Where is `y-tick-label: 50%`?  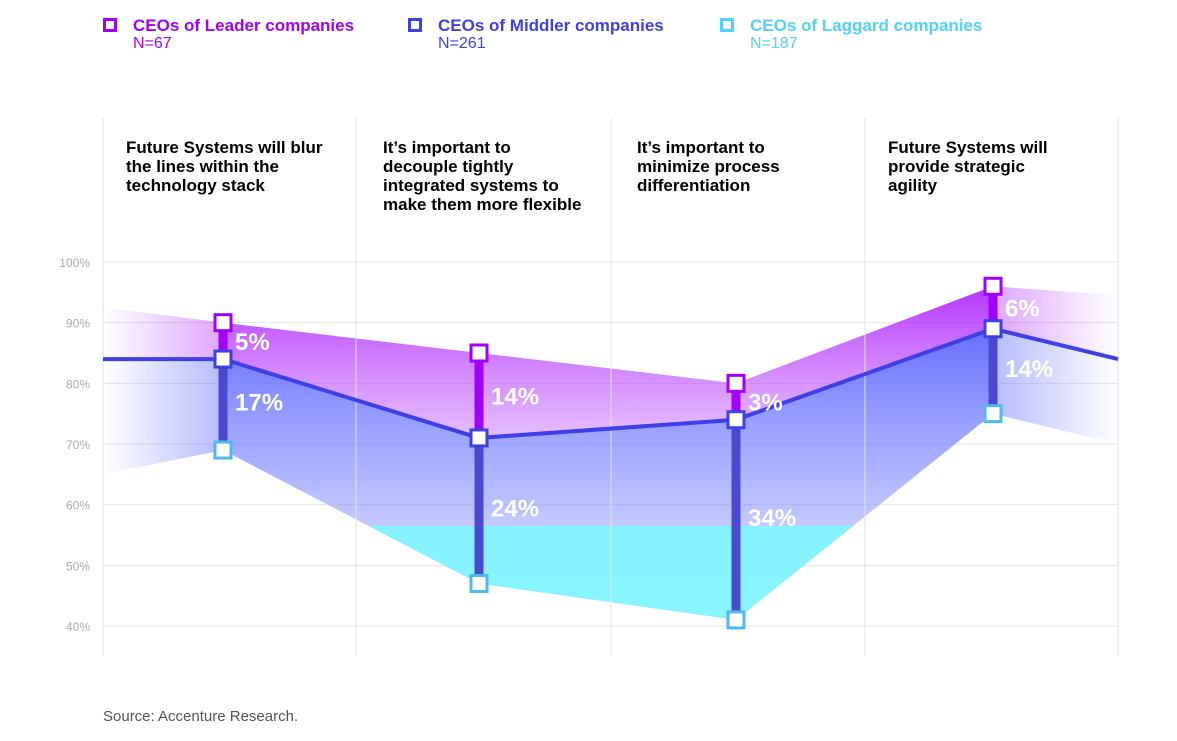
y-tick-label: 50% is located at coordinates (78, 566).